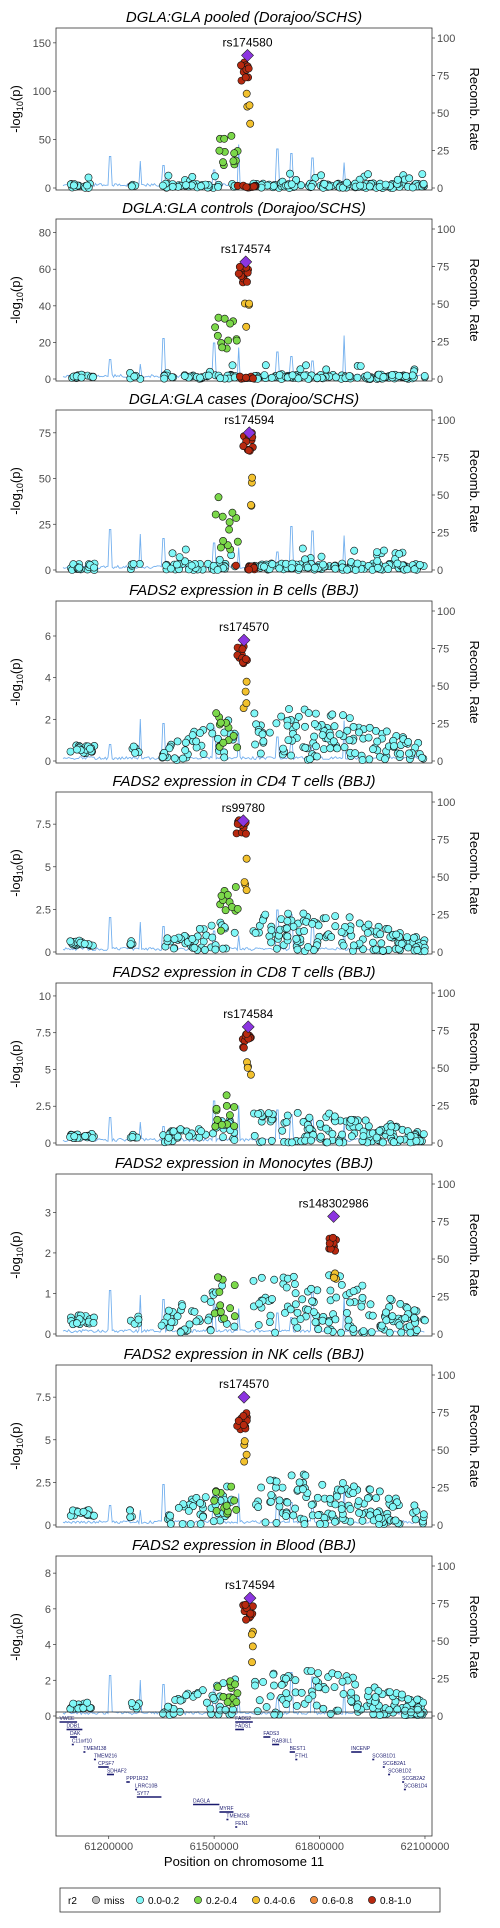  I want to click on y-tick-label: 150, so click(42, 44).